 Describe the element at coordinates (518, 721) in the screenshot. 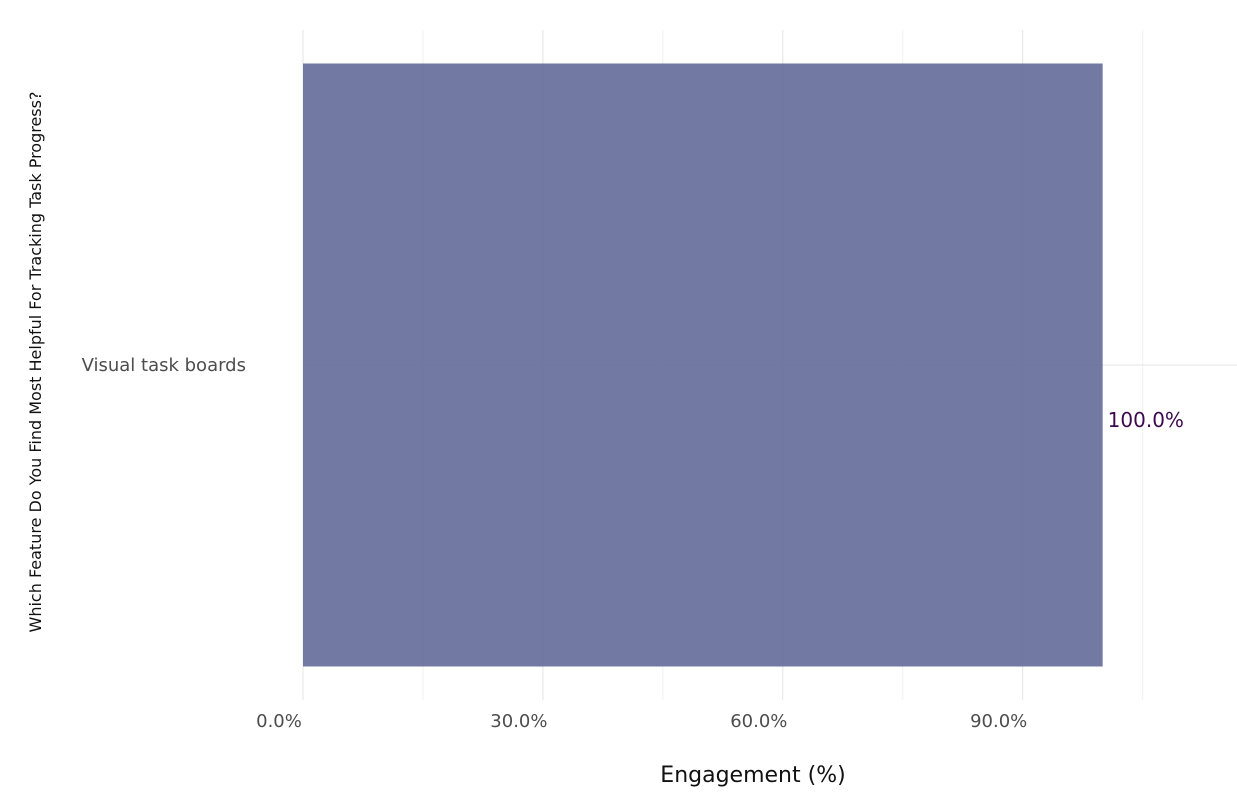

I see `x-tick-label: 30.0%` at that location.